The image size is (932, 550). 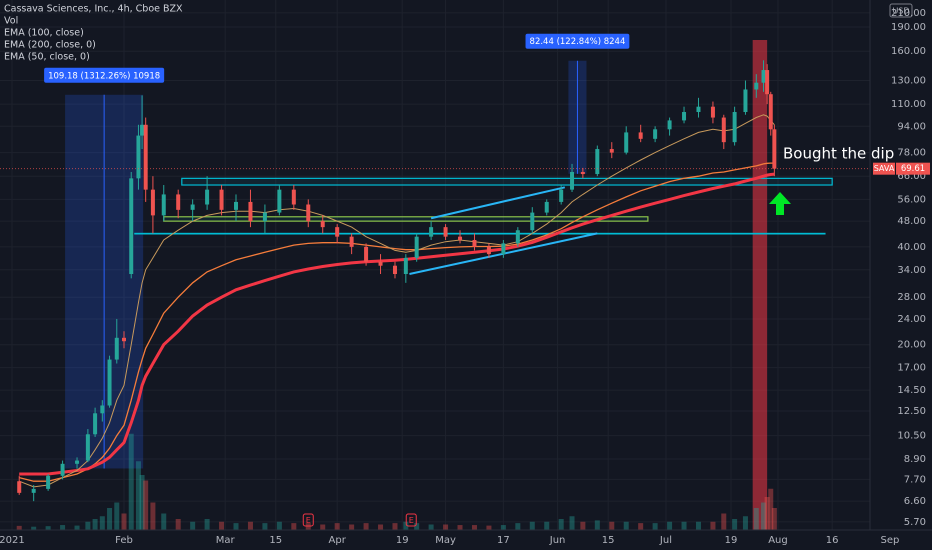 I want to click on chart-title: Cassava Sciences, Inc., 4h, Cboe BZX, so click(x=93, y=9).